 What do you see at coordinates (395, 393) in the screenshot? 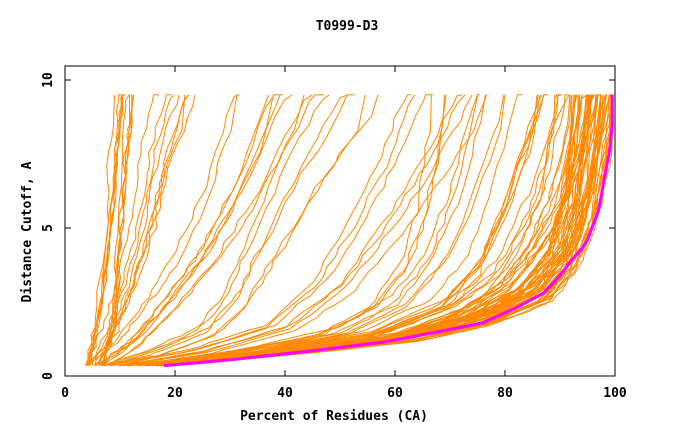
I see `x-tick-label: 60` at bounding box center [395, 393].